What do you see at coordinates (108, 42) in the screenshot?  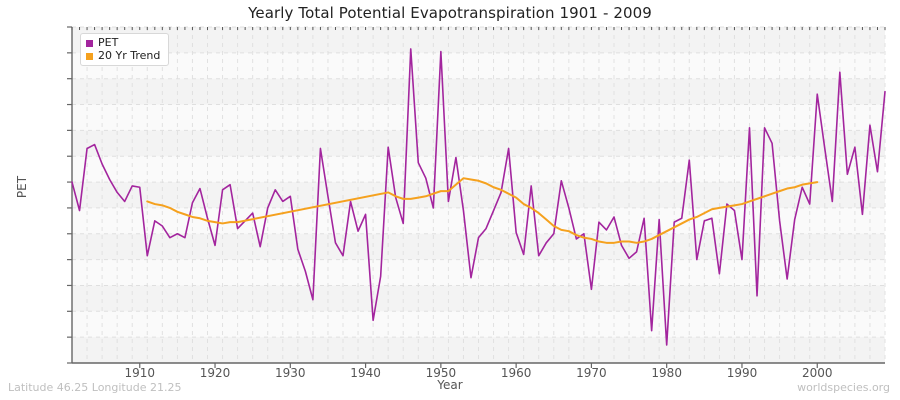 I see `legend-label-pet: PET` at bounding box center [108, 42].